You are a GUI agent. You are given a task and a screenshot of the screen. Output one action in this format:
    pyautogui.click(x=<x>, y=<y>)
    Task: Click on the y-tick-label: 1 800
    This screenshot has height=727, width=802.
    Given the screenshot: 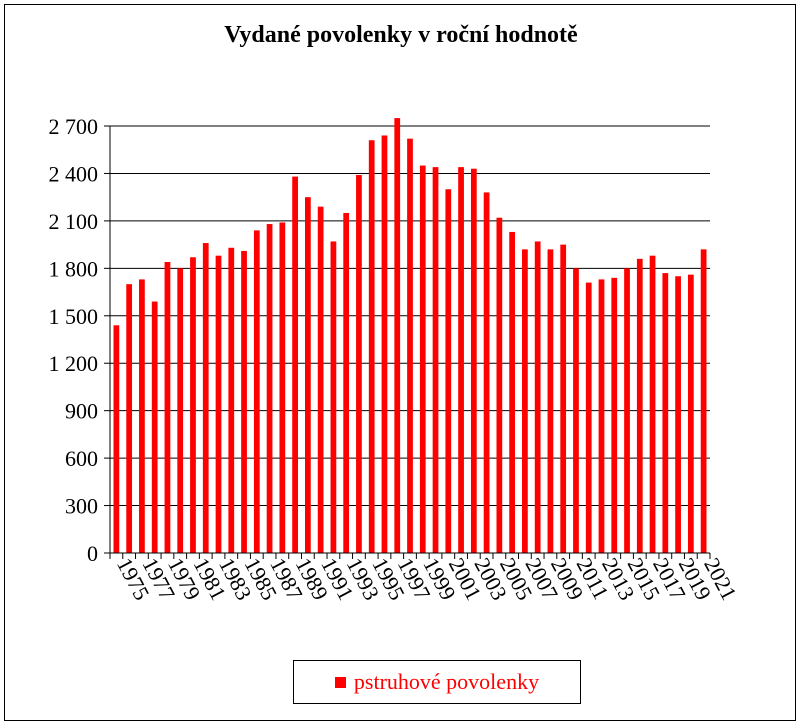 What is the action you would take?
    pyautogui.click(x=74, y=268)
    